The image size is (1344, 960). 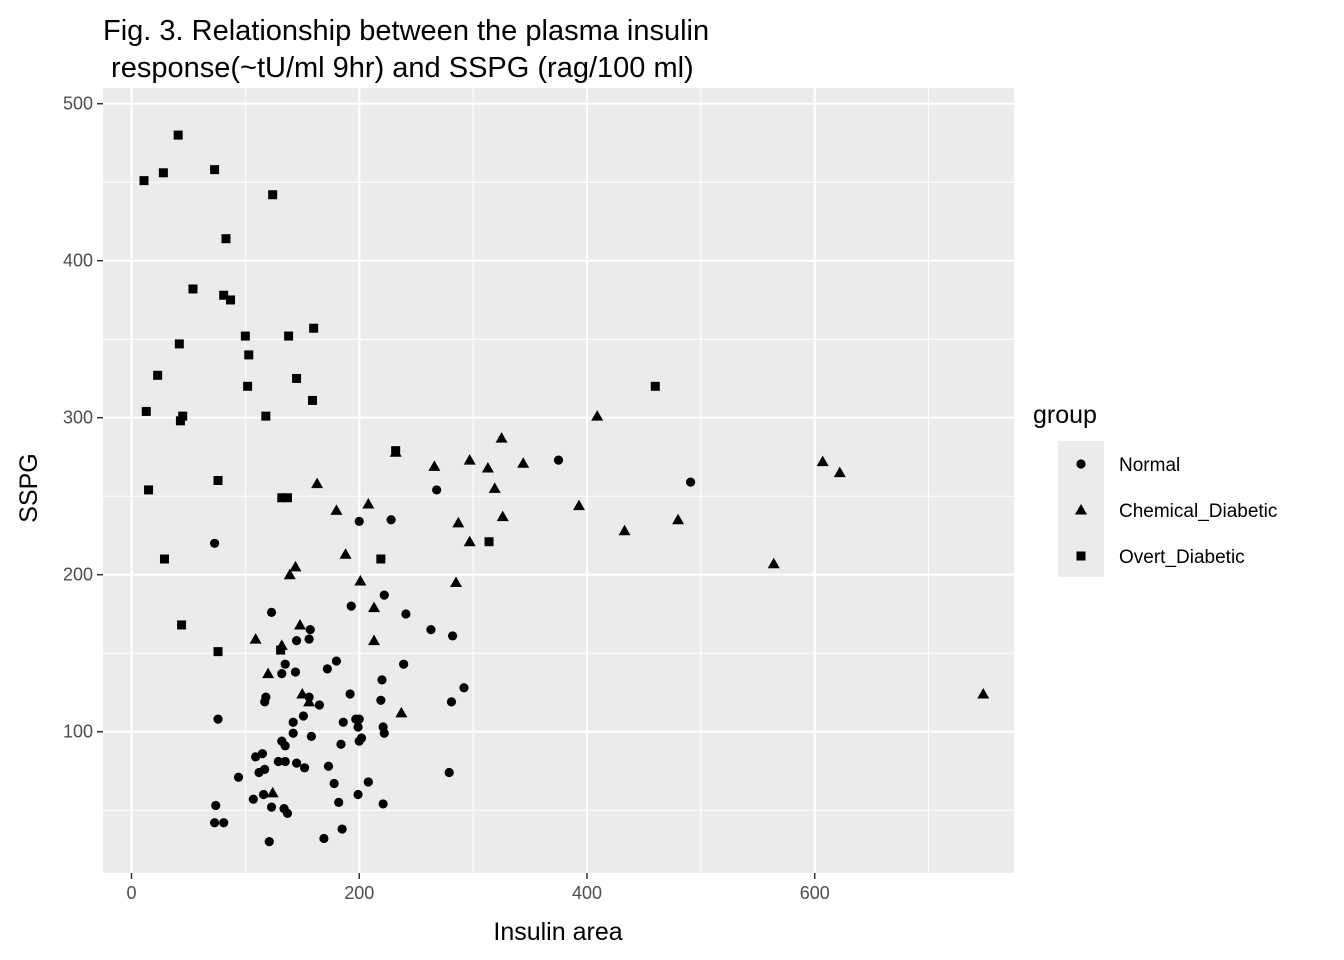 What do you see at coordinates (1081, 556) in the screenshot?
I see `legend-square-icon` at bounding box center [1081, 556].